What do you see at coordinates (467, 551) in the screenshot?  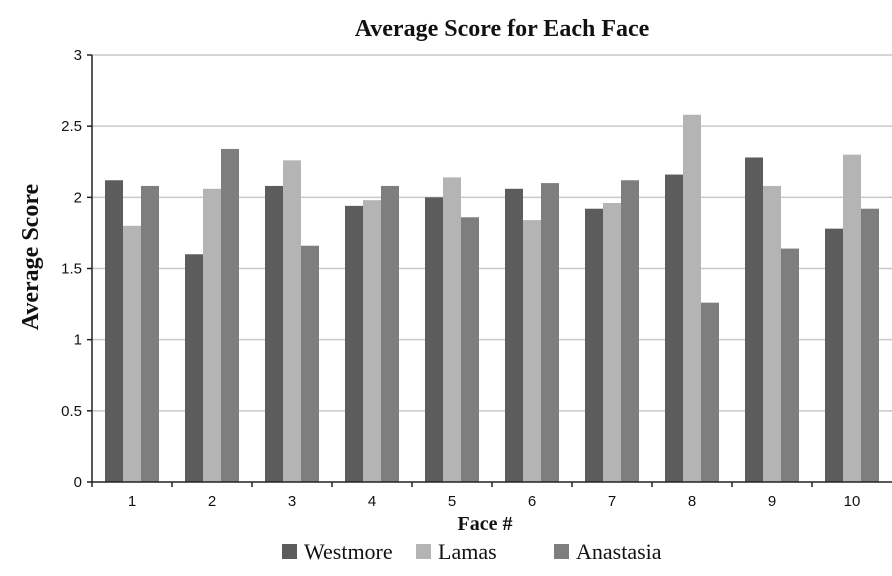 I see `legend-label: Lamas` at bounding box center [467, 551].